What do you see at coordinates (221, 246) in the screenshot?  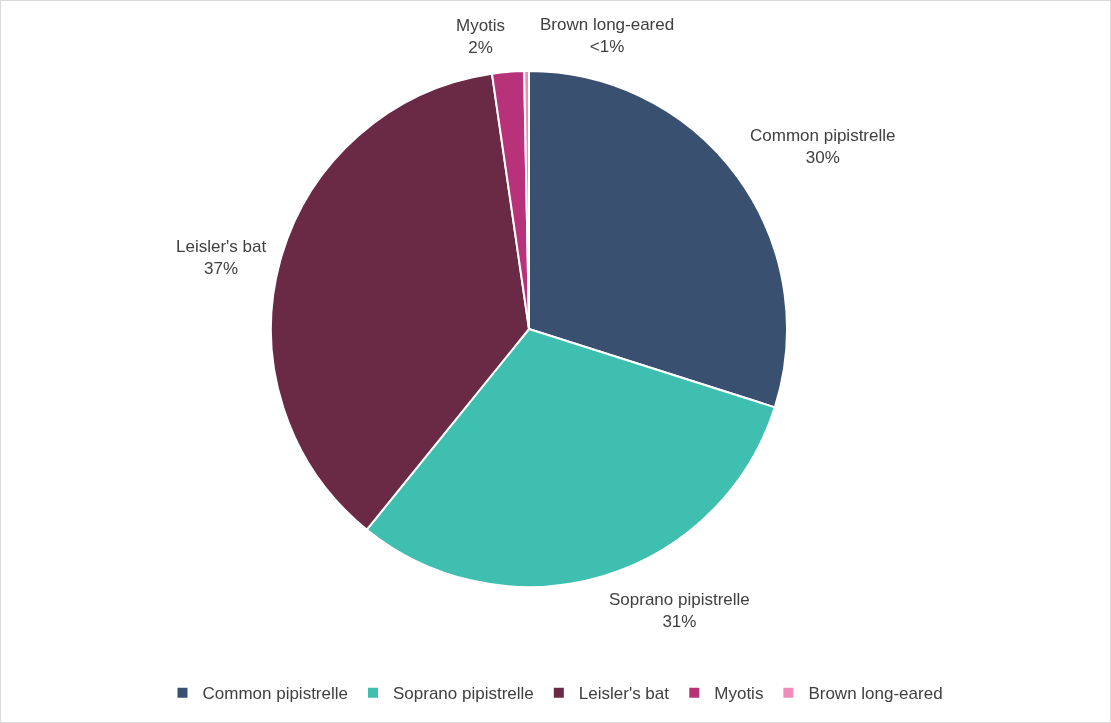 I see `slice-label: Leisler's bat` at bounding box center [221, 246].